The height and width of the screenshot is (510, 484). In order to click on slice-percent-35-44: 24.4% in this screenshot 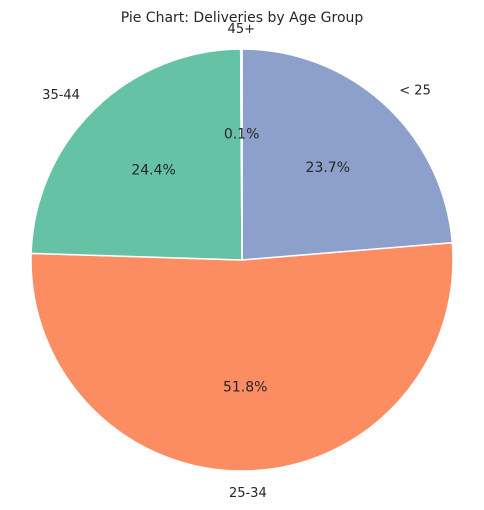, I will do `click(153, 170)`.